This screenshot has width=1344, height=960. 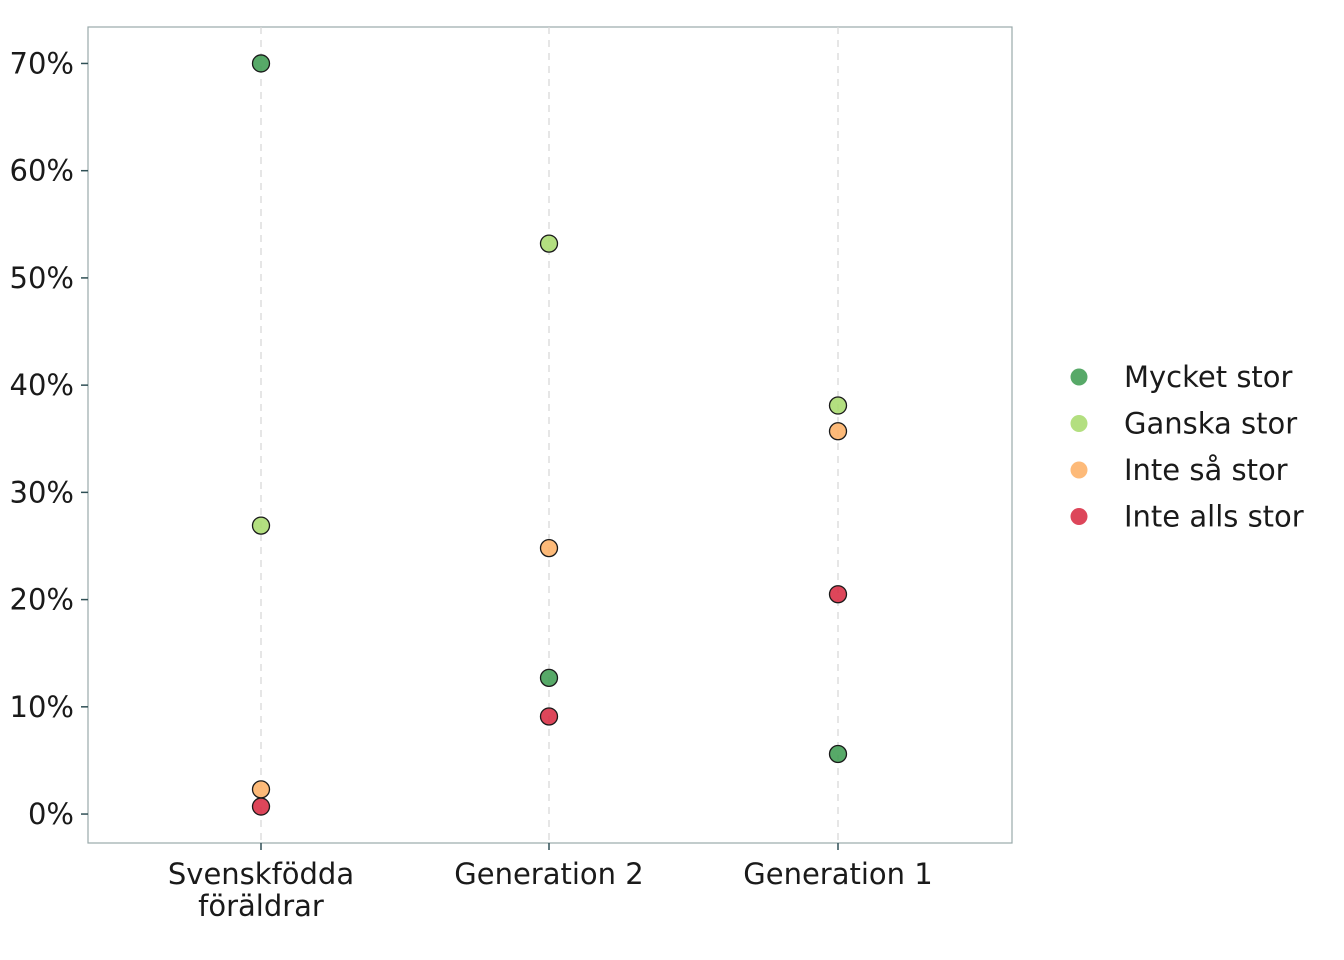 I want to click on y-tick-label: 20%, so click(x=42, y=600).